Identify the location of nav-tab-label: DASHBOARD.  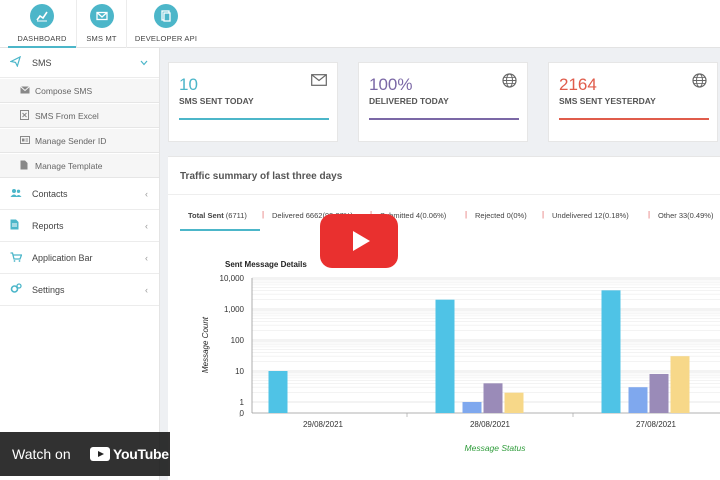
(42, 38).